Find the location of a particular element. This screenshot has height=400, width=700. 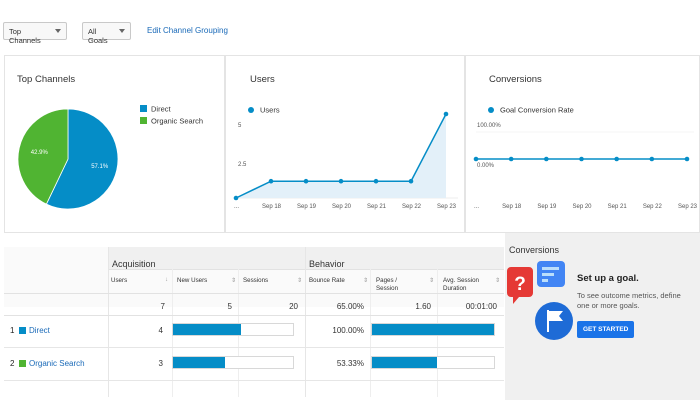

row-color-swatch is located at coordinates (22, 363).